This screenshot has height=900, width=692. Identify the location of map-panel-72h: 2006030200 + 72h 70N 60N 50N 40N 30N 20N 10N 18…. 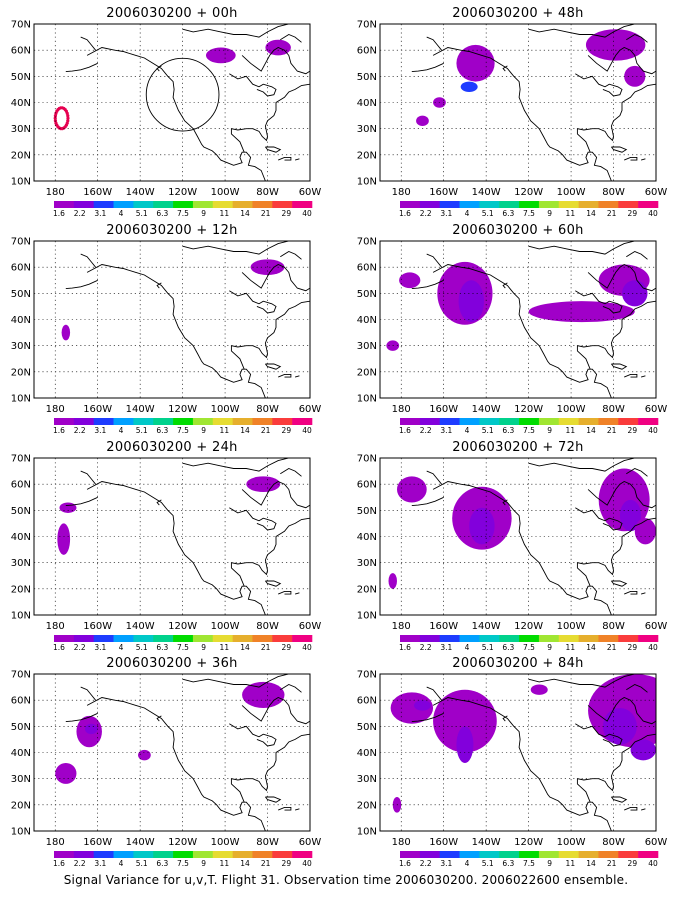
(518, 546).